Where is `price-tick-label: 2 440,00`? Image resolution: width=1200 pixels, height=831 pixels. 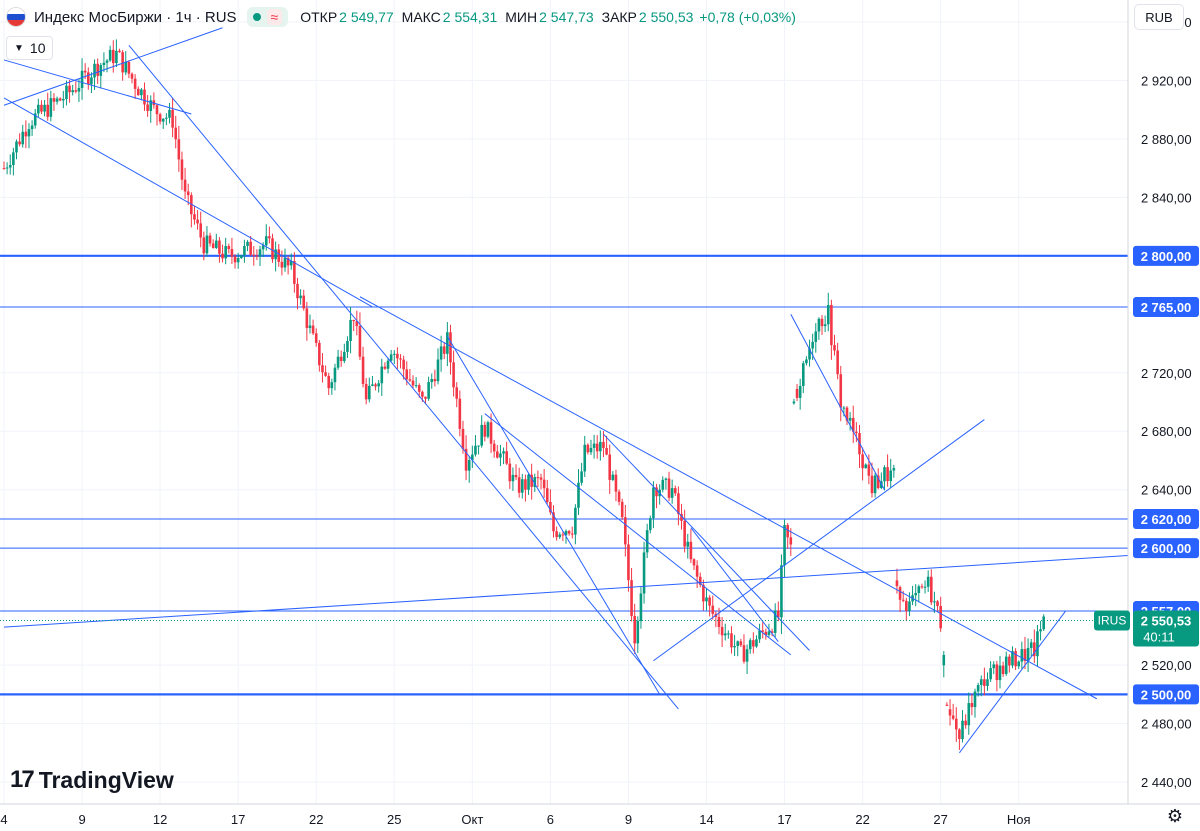 price-tick-label: 2 440,00 is located at coordinates (1166, 782).